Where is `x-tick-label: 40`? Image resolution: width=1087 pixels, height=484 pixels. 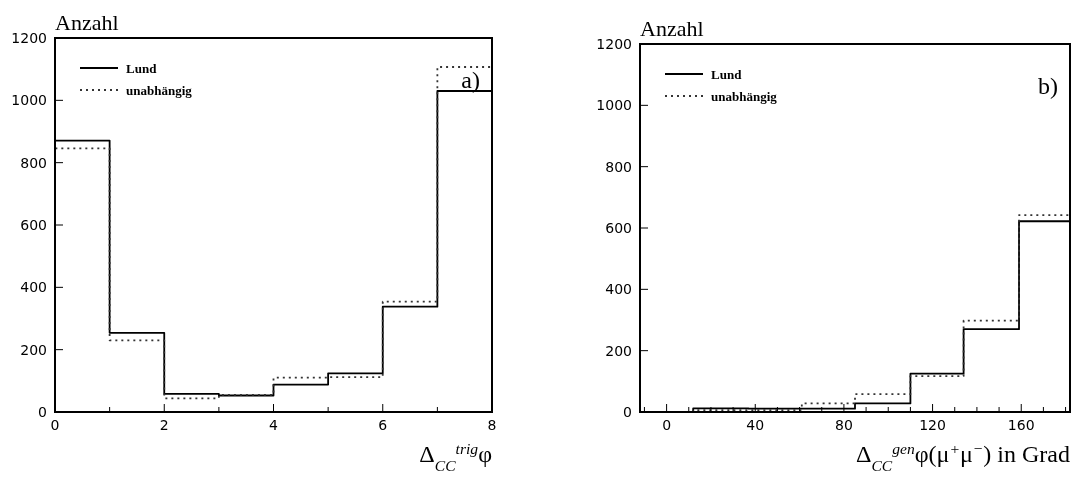 x-tick-label: 40 is located at coordinates (755, 425).